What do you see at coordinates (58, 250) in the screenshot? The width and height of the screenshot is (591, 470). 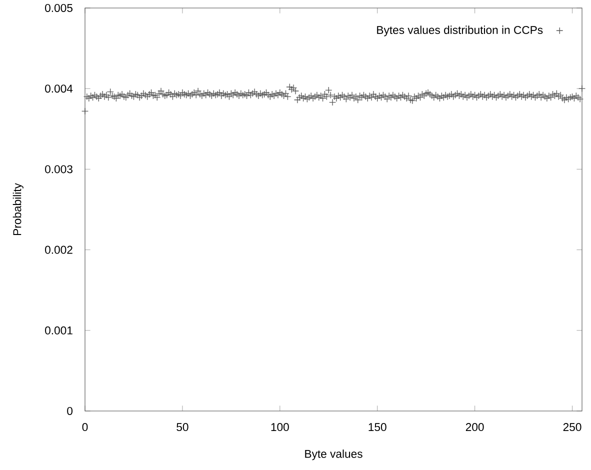 I see `y-tick-label: 0.002` at bounding box center [58, 250].